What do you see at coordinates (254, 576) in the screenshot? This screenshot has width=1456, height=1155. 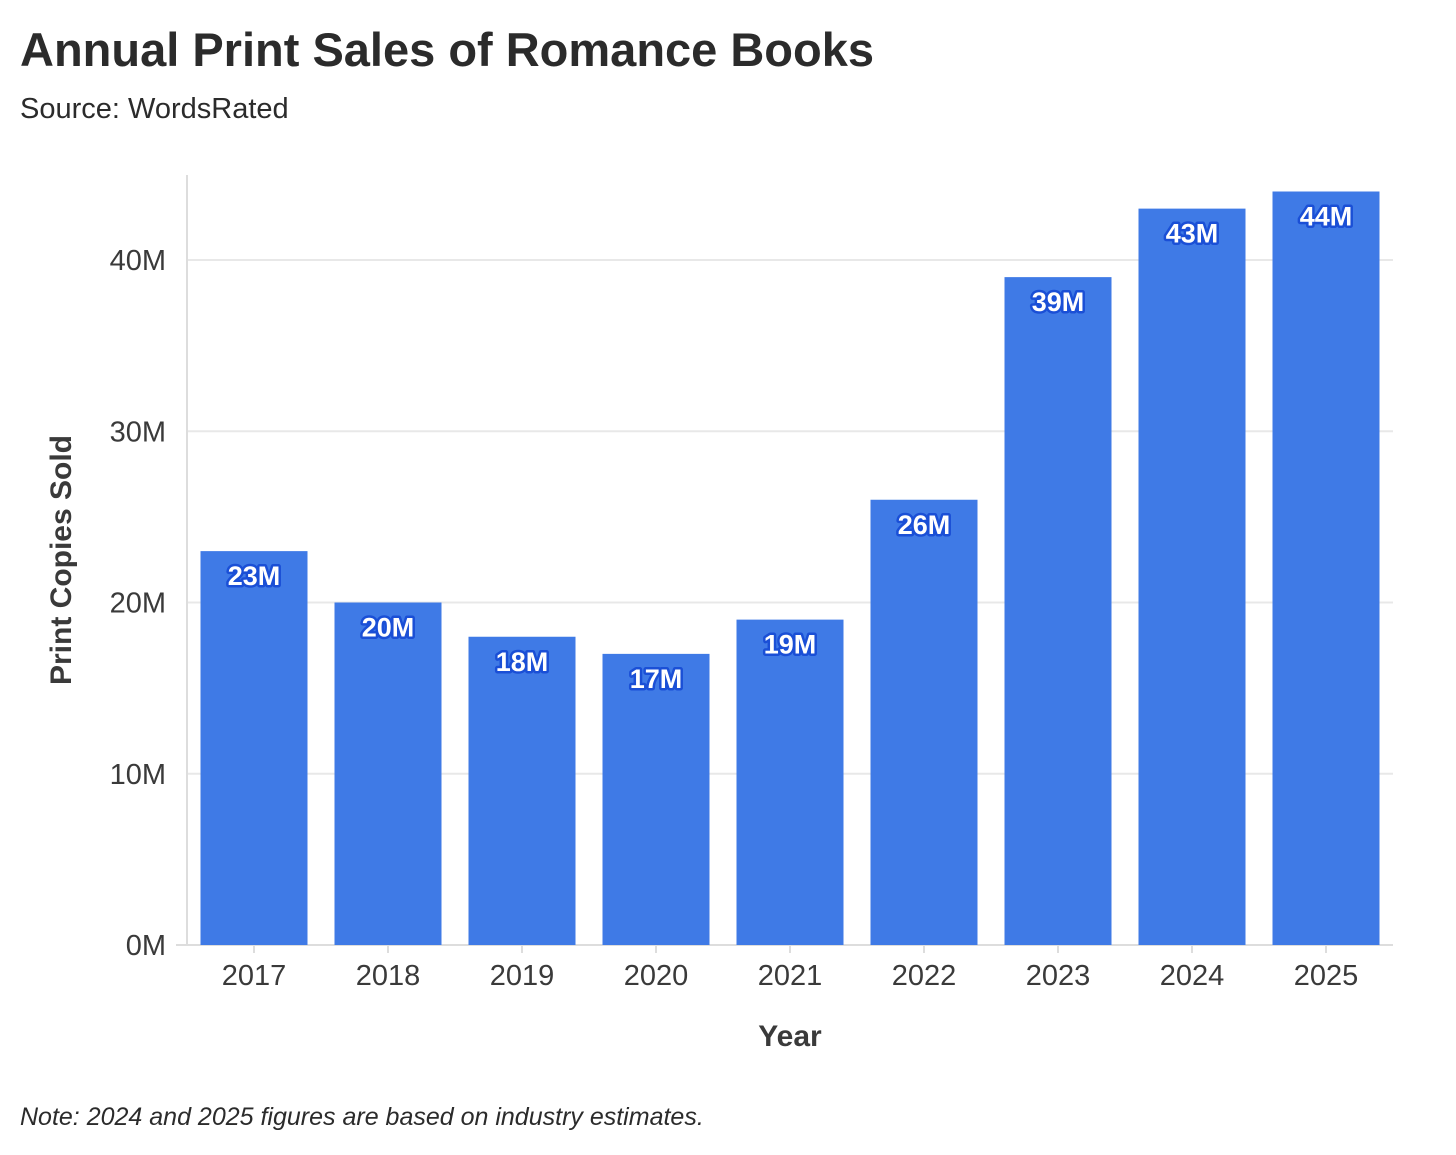 I see `data-label-2017: 23M` at bounding box center [254, 576].